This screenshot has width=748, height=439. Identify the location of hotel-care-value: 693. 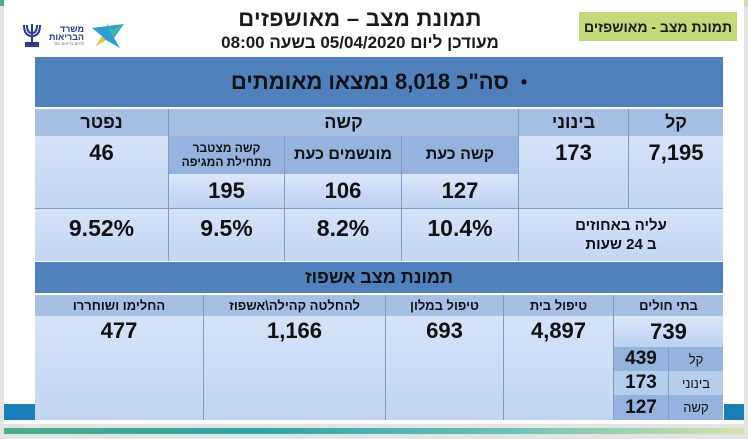
(444, 330).